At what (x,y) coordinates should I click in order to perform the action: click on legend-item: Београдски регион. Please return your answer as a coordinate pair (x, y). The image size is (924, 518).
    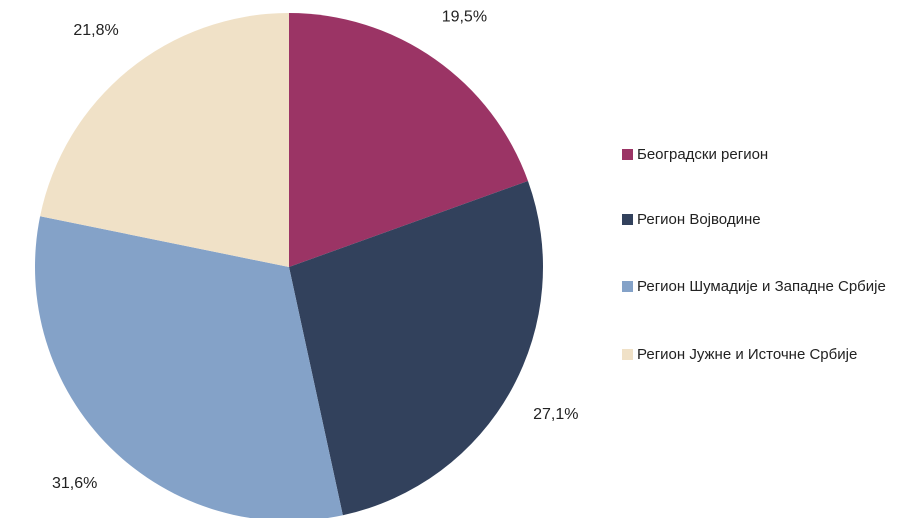
    Looking at the image, I should click on (772, 155).